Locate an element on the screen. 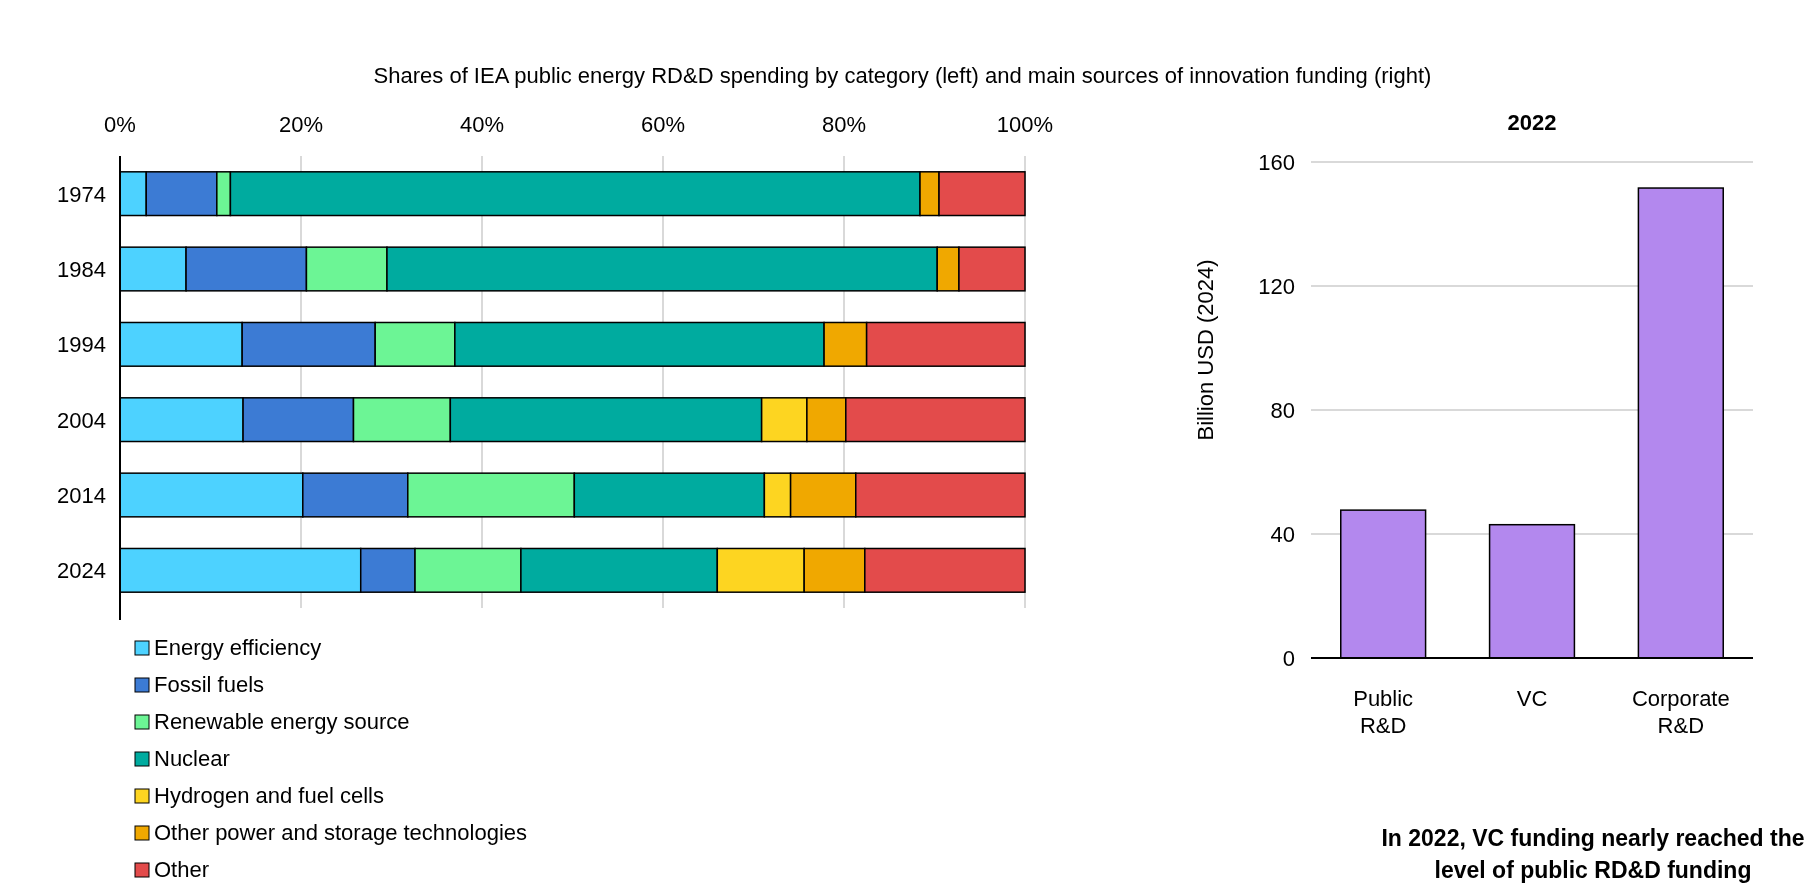 This screenshot has width=1817, height=895. x-tick-label: VC is located at coordinates (1532, 698).